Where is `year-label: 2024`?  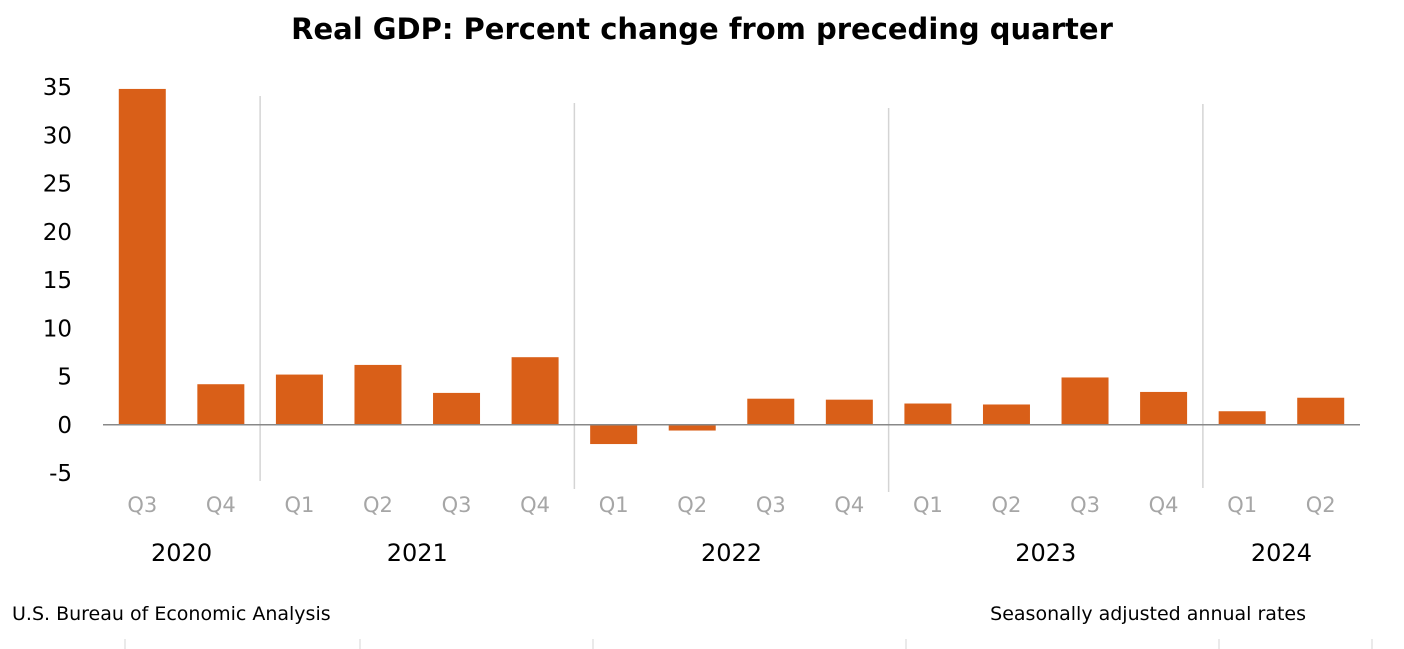
year-label: 2024 is located at coordinates (1281, 553).